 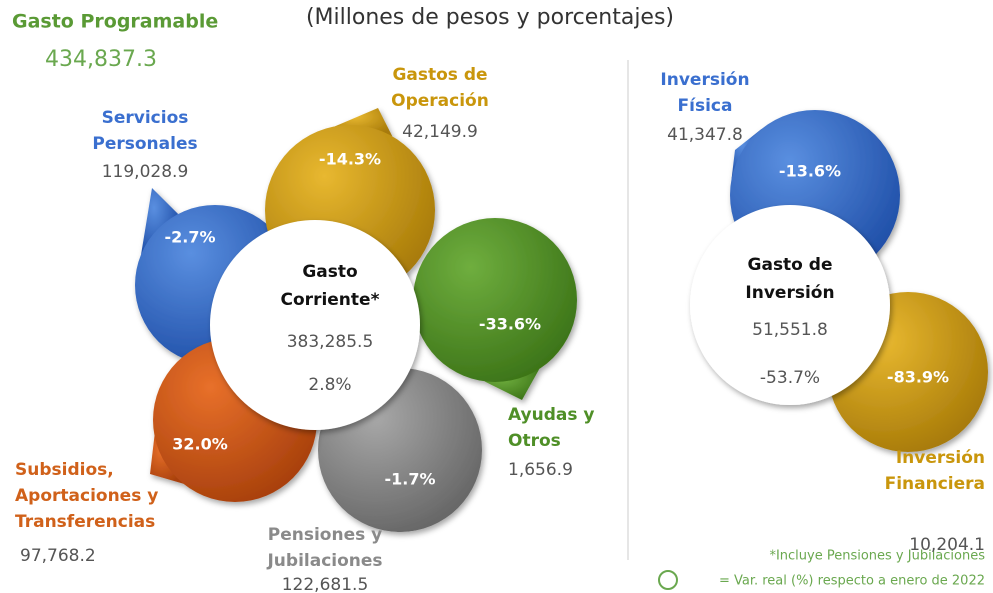 I want to click on item-label: Subsidios,, so click(x=64, y=470).